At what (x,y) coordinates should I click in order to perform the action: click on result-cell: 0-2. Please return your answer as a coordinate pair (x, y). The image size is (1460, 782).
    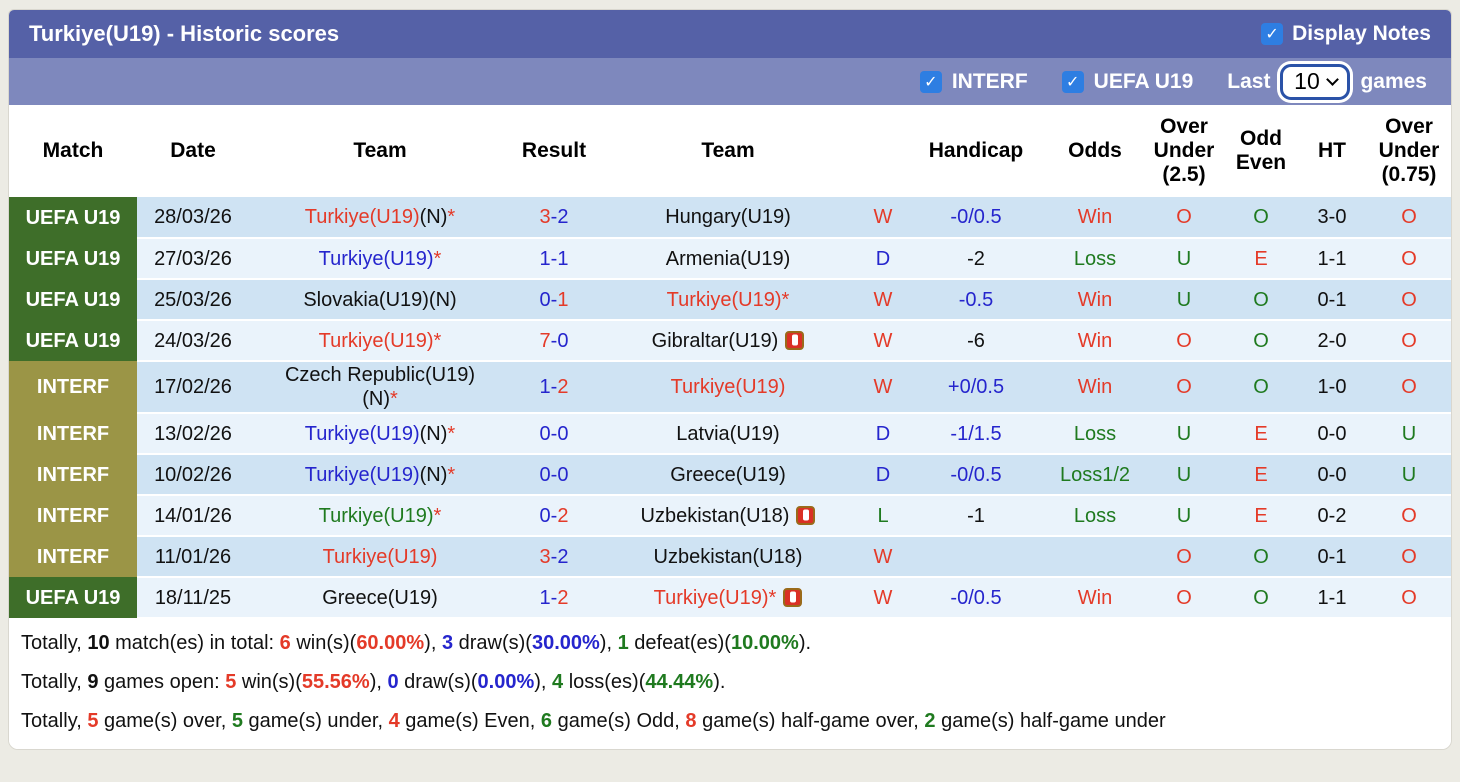
    Looking at the image, I should click on (554, 516).